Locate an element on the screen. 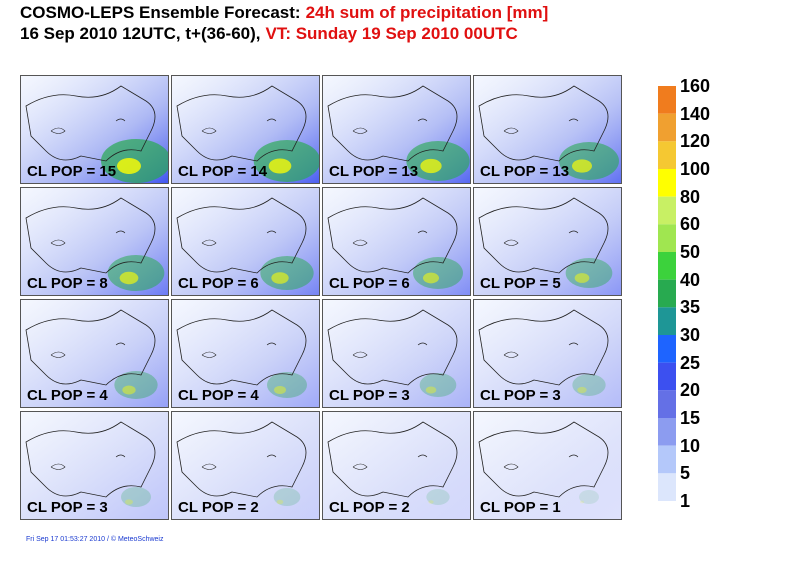  map-panel: CL POP = 4 is located at coordinates (245, 353).